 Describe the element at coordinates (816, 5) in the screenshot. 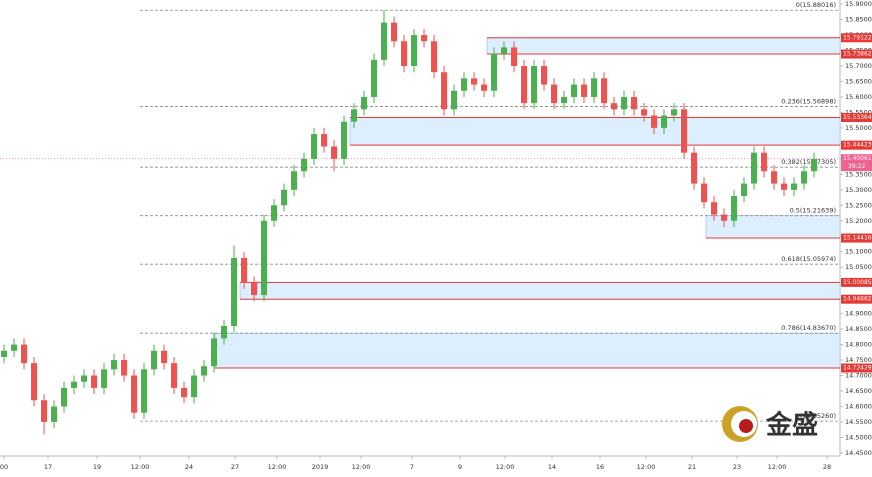

I see `fib-label: 0(15.88016)` at that location.